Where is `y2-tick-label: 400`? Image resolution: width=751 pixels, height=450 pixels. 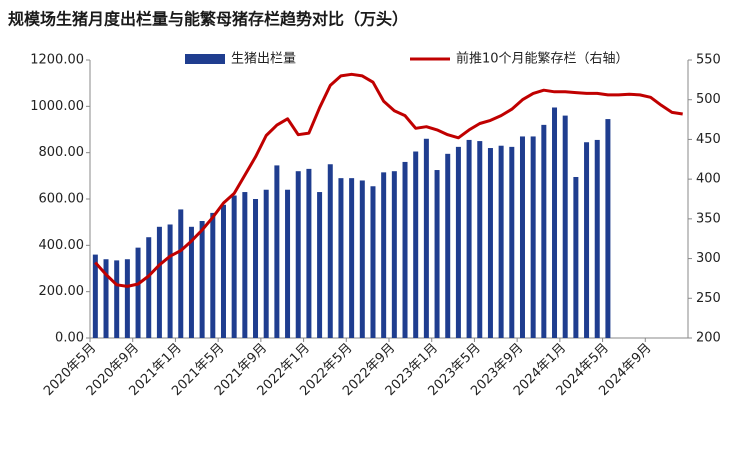
y2-tick-label: 400 is located at coordinates (708, 179).